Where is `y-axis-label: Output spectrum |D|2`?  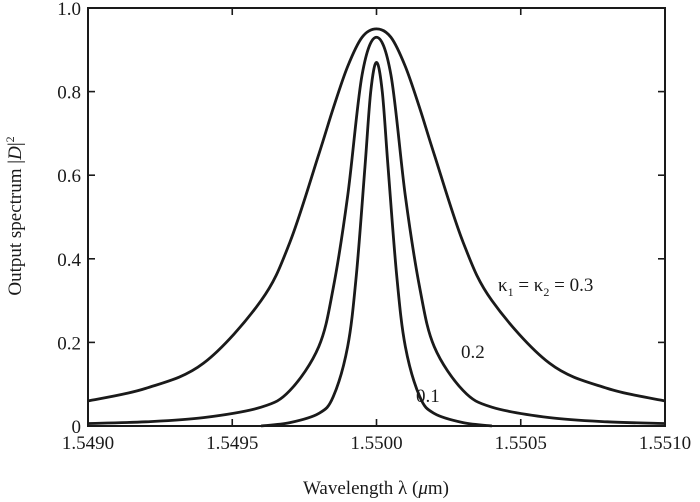
y-axis-label: Output spectrum |D|2 is located at coordinates (14, 215).